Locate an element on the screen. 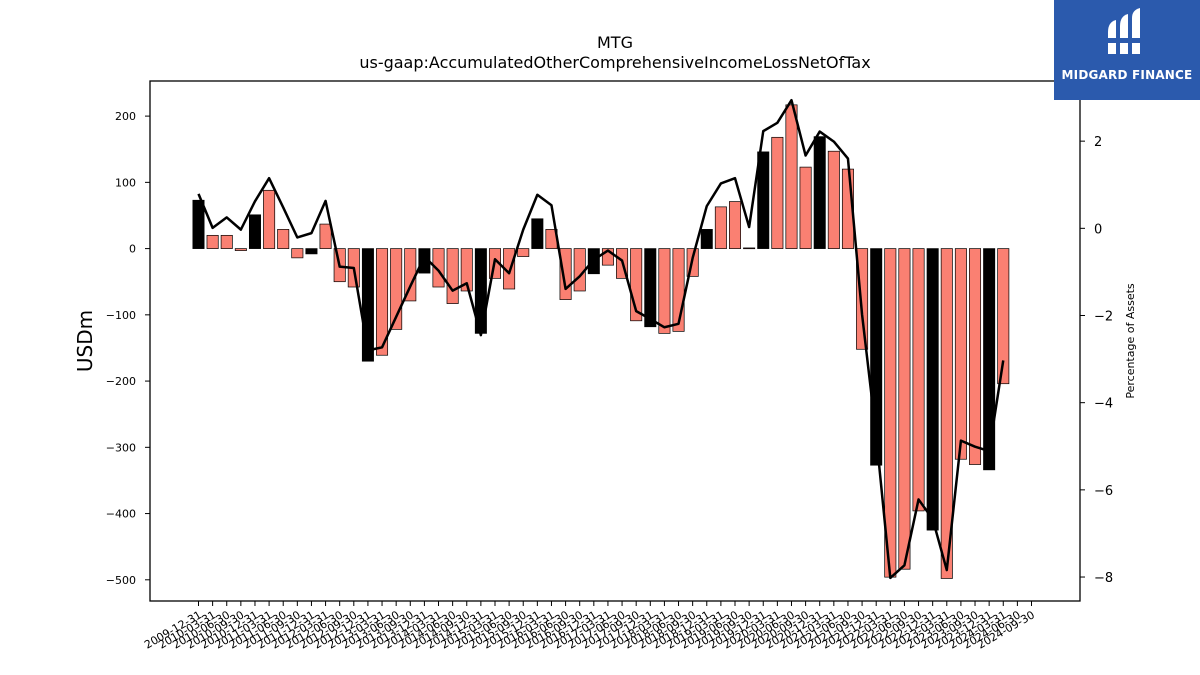  y-right-tick-label: −2 is located at coordinates (1103, 317).